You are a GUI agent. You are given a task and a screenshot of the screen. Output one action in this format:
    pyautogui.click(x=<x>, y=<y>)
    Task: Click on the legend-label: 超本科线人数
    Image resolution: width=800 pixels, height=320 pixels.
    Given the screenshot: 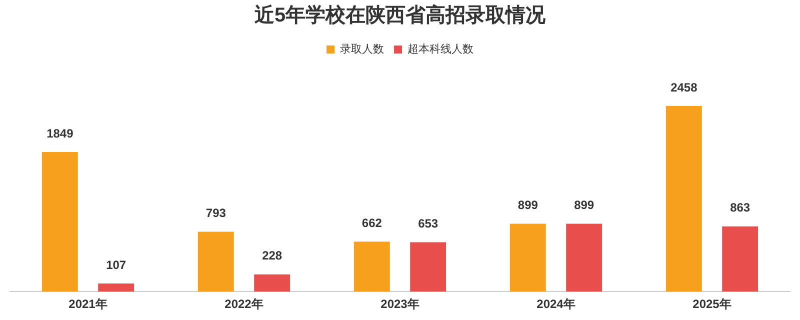 What is the action you would take?
    pyautogui.click(x=441, y=49)
    